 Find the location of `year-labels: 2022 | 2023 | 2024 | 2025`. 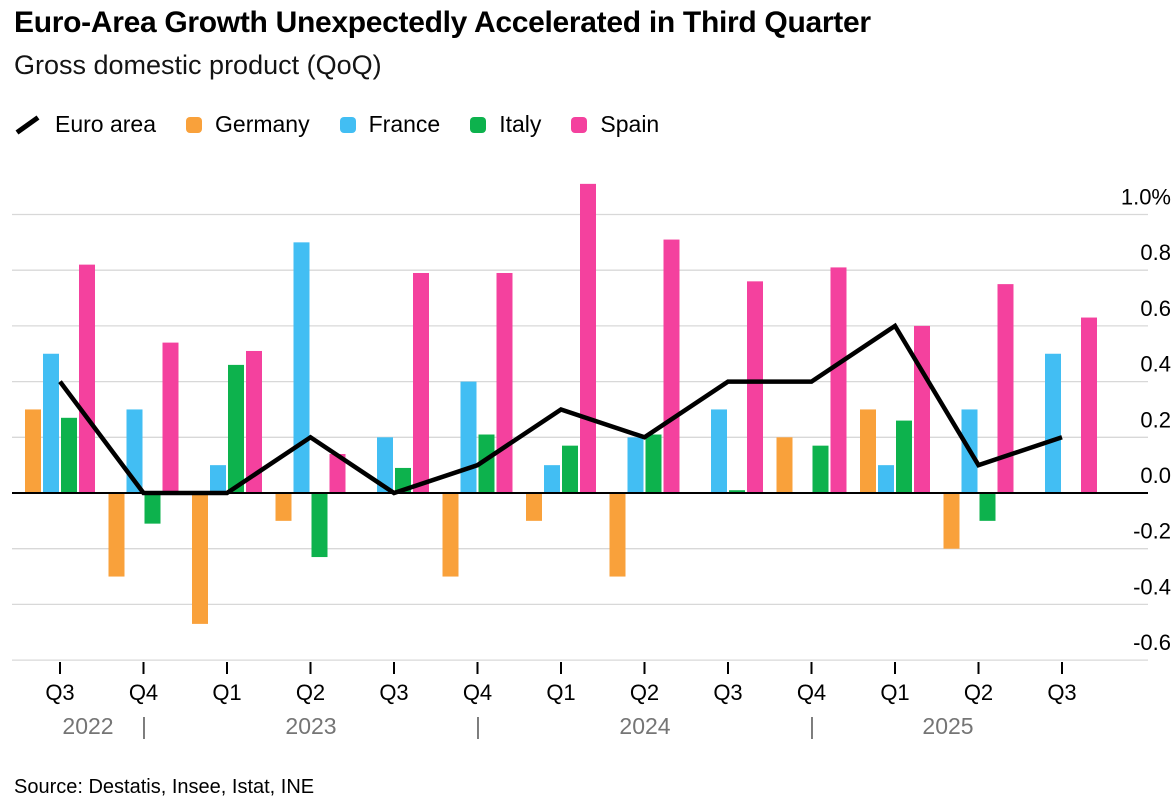

year-labels: 2022 | 2023 | 2024 | 2025 is located at coordinates (517, 726).